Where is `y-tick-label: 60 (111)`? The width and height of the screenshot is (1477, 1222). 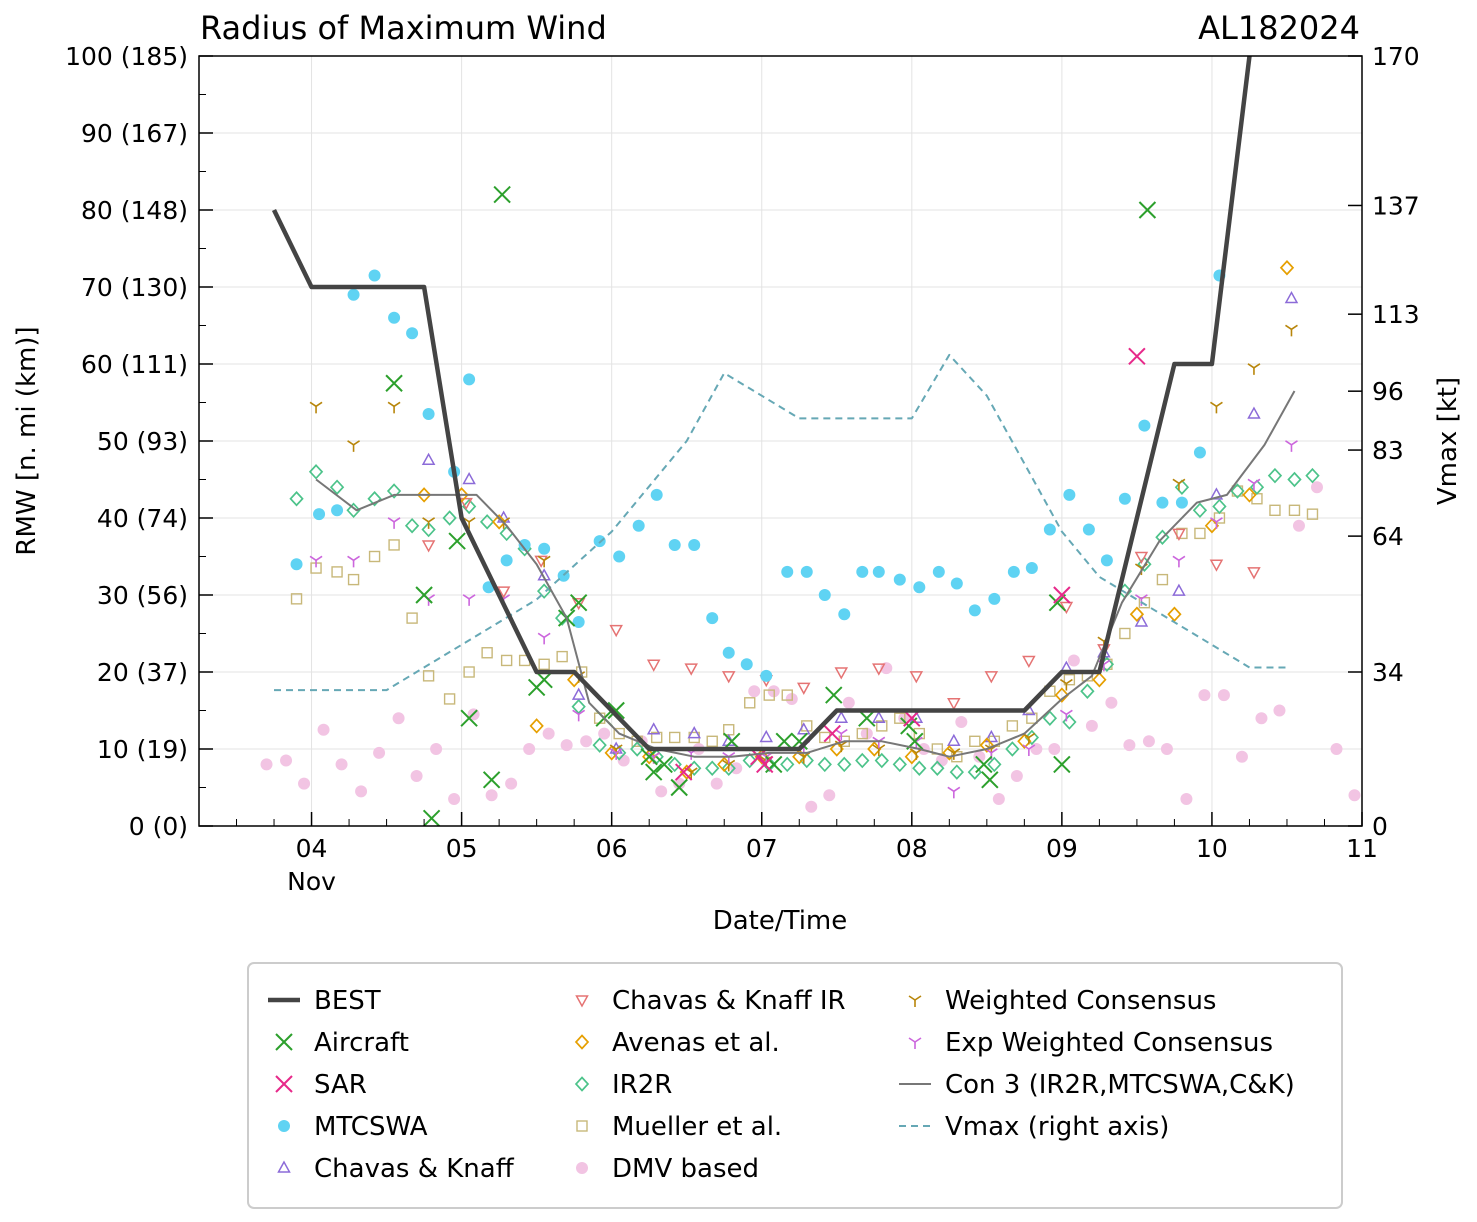
y-tick-label: 60 (111) is located at coordinates (134, 364).